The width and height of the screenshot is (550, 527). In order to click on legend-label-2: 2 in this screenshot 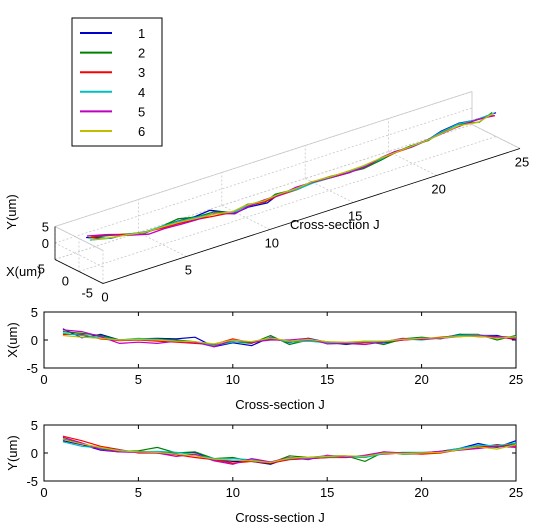, I will do `click(141, 53)`.